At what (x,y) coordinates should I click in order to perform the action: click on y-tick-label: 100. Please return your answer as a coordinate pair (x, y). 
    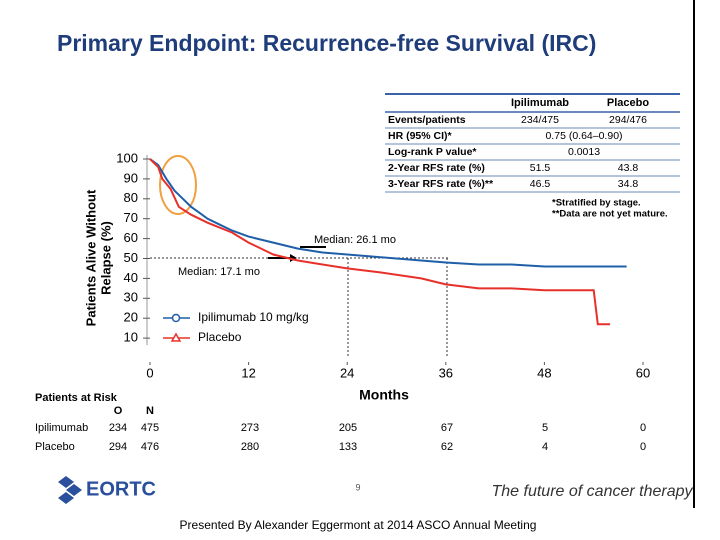
    Looking at the image, I should click on (127, 157).